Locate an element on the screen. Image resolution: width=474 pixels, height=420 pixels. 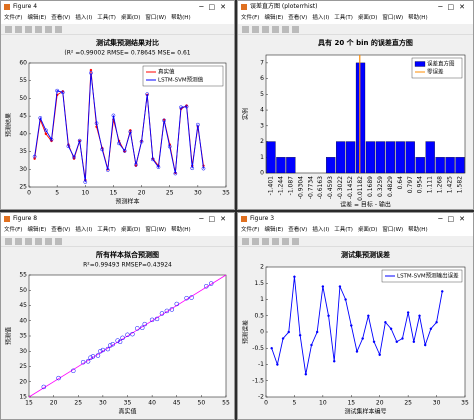
chart-title: 测试集预测误差 is located at coordinates (365, 254).